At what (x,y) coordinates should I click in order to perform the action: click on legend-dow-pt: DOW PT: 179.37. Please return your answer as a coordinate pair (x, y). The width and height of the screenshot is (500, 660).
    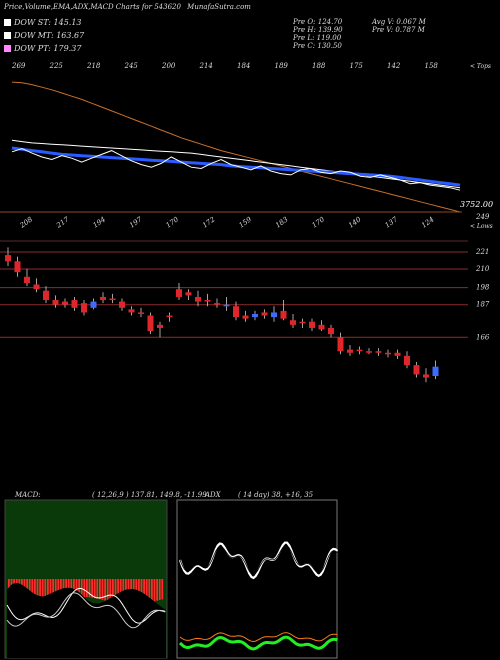
    Looking at the image, I should click on (42, 48).